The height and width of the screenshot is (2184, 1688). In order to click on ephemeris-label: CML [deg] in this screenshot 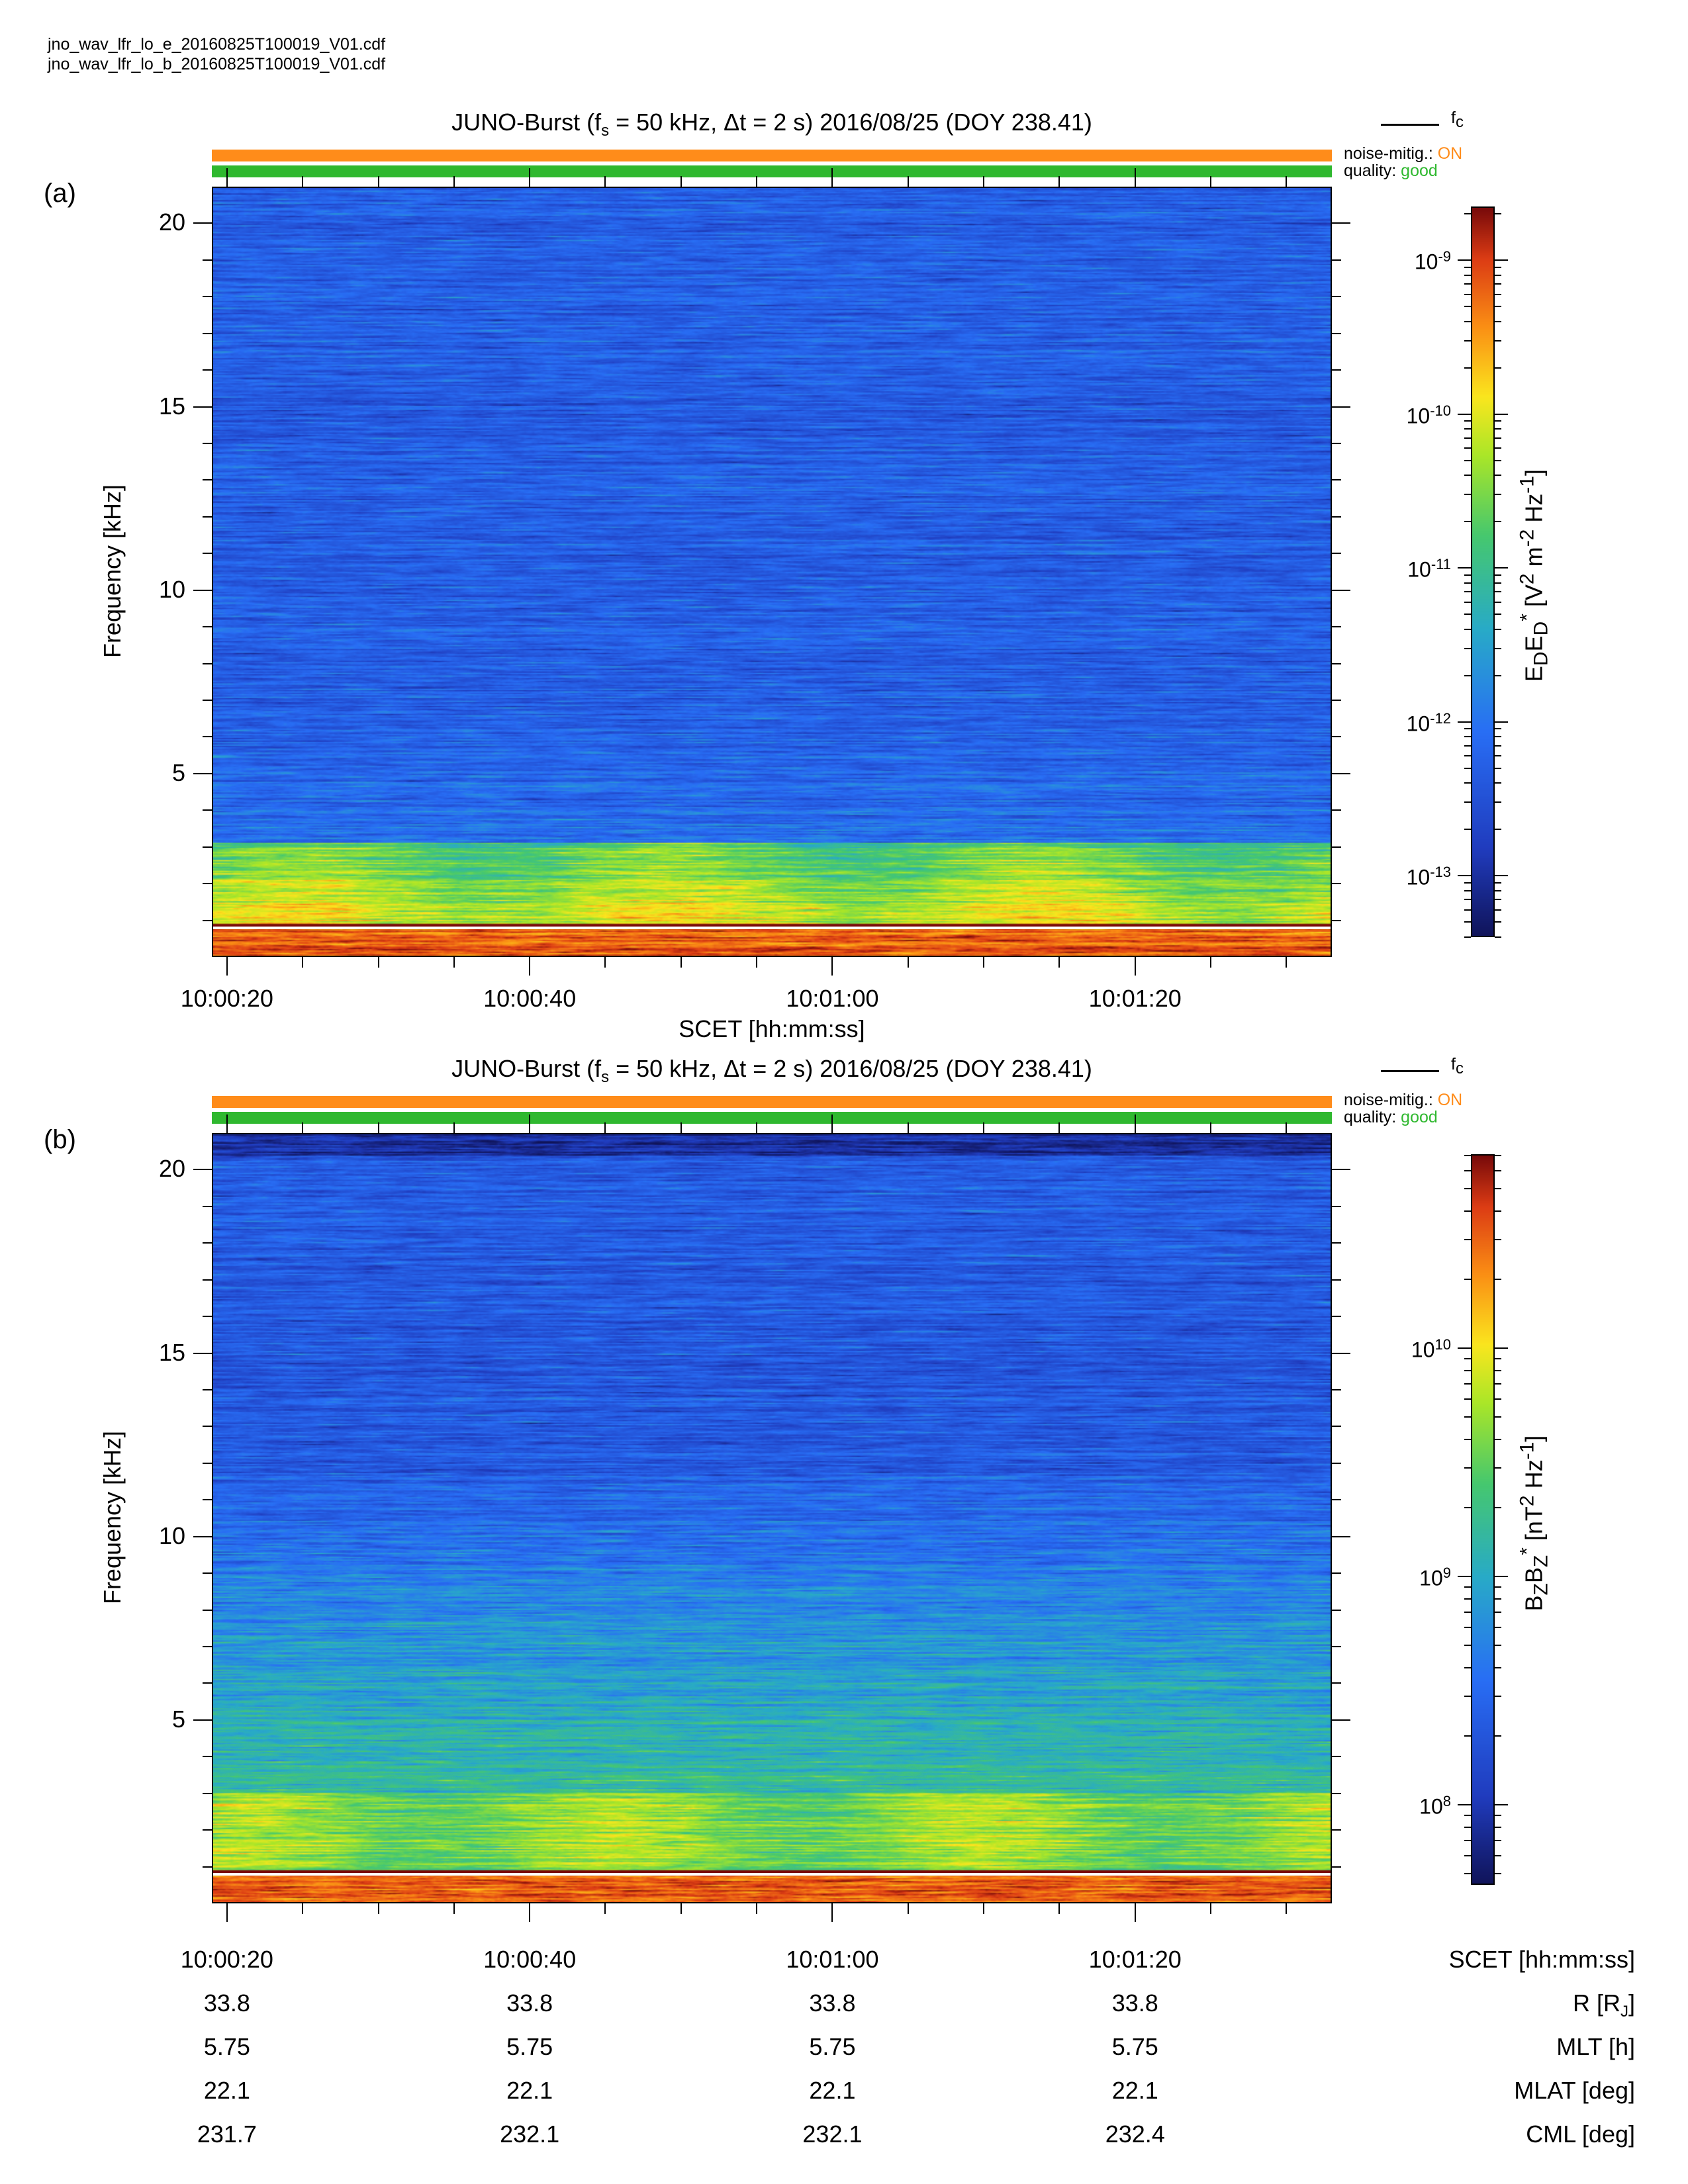, I will do `click(1516, 2134)`.